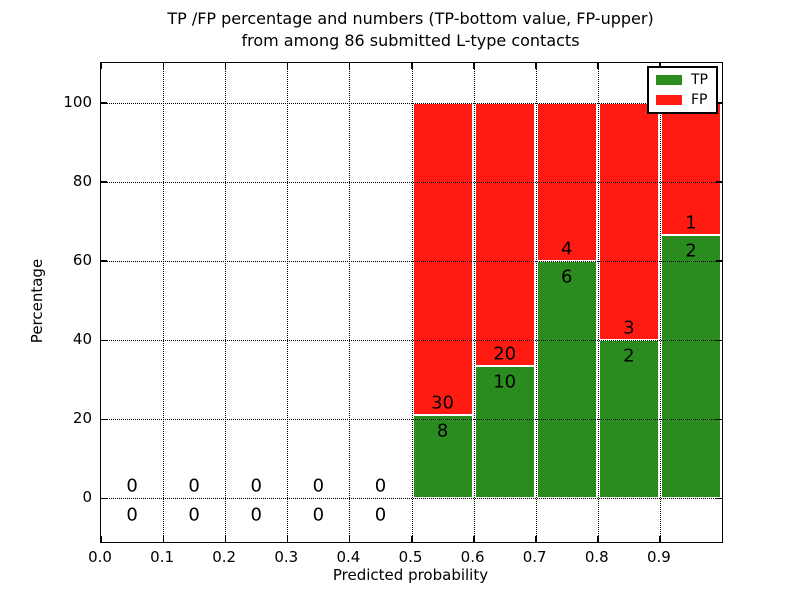  Describe the element at coordinates (699, 80) in the screenshot. I see `legend-label: TP` at that location.